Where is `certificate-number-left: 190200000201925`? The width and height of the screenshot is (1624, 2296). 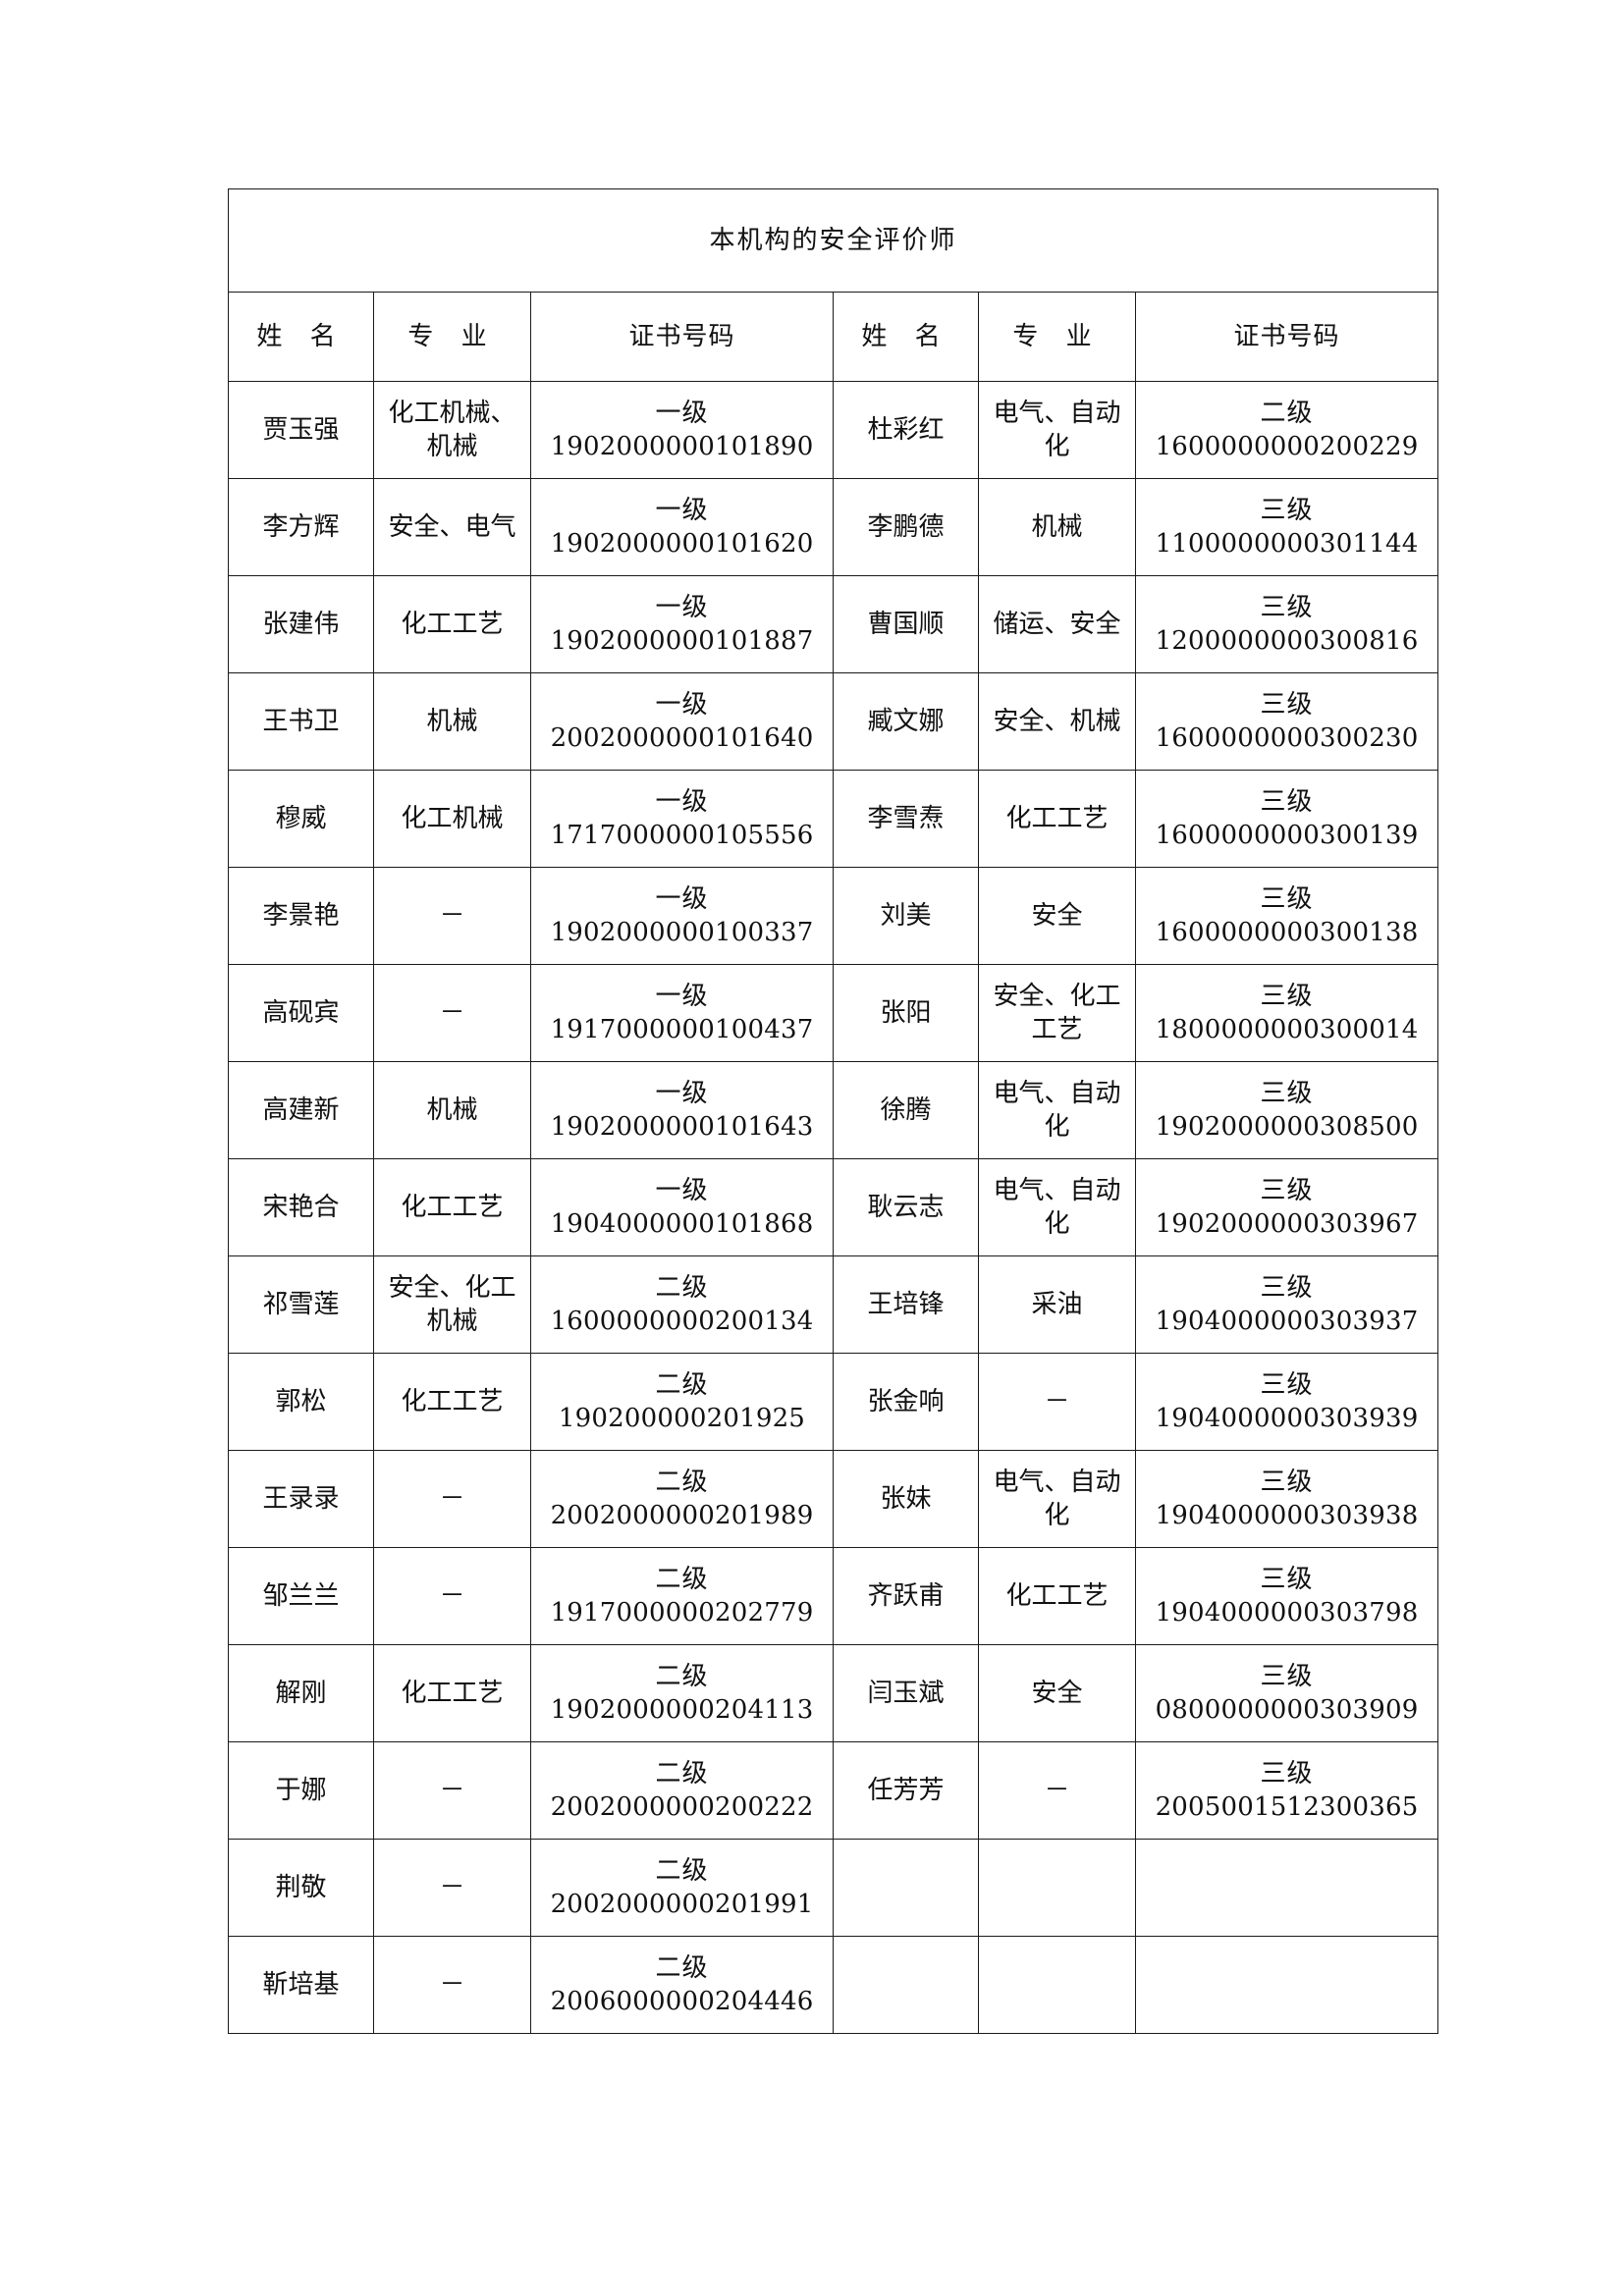
certificate-number-left: 190200000201925 is located at coordinates (682, 1418).